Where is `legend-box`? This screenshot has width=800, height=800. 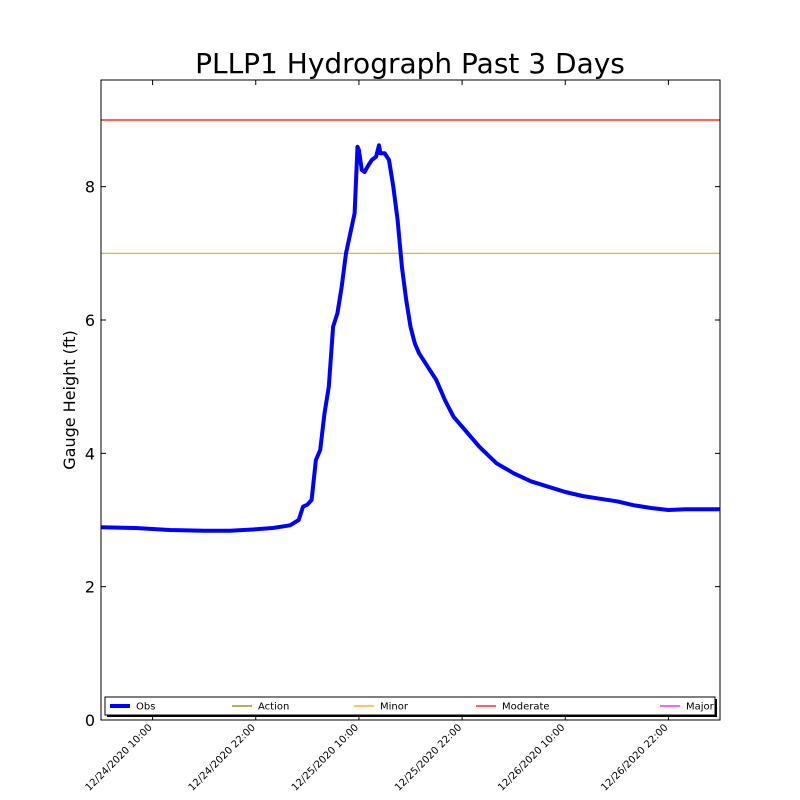
legend-box is located at coordinates (410, 706).